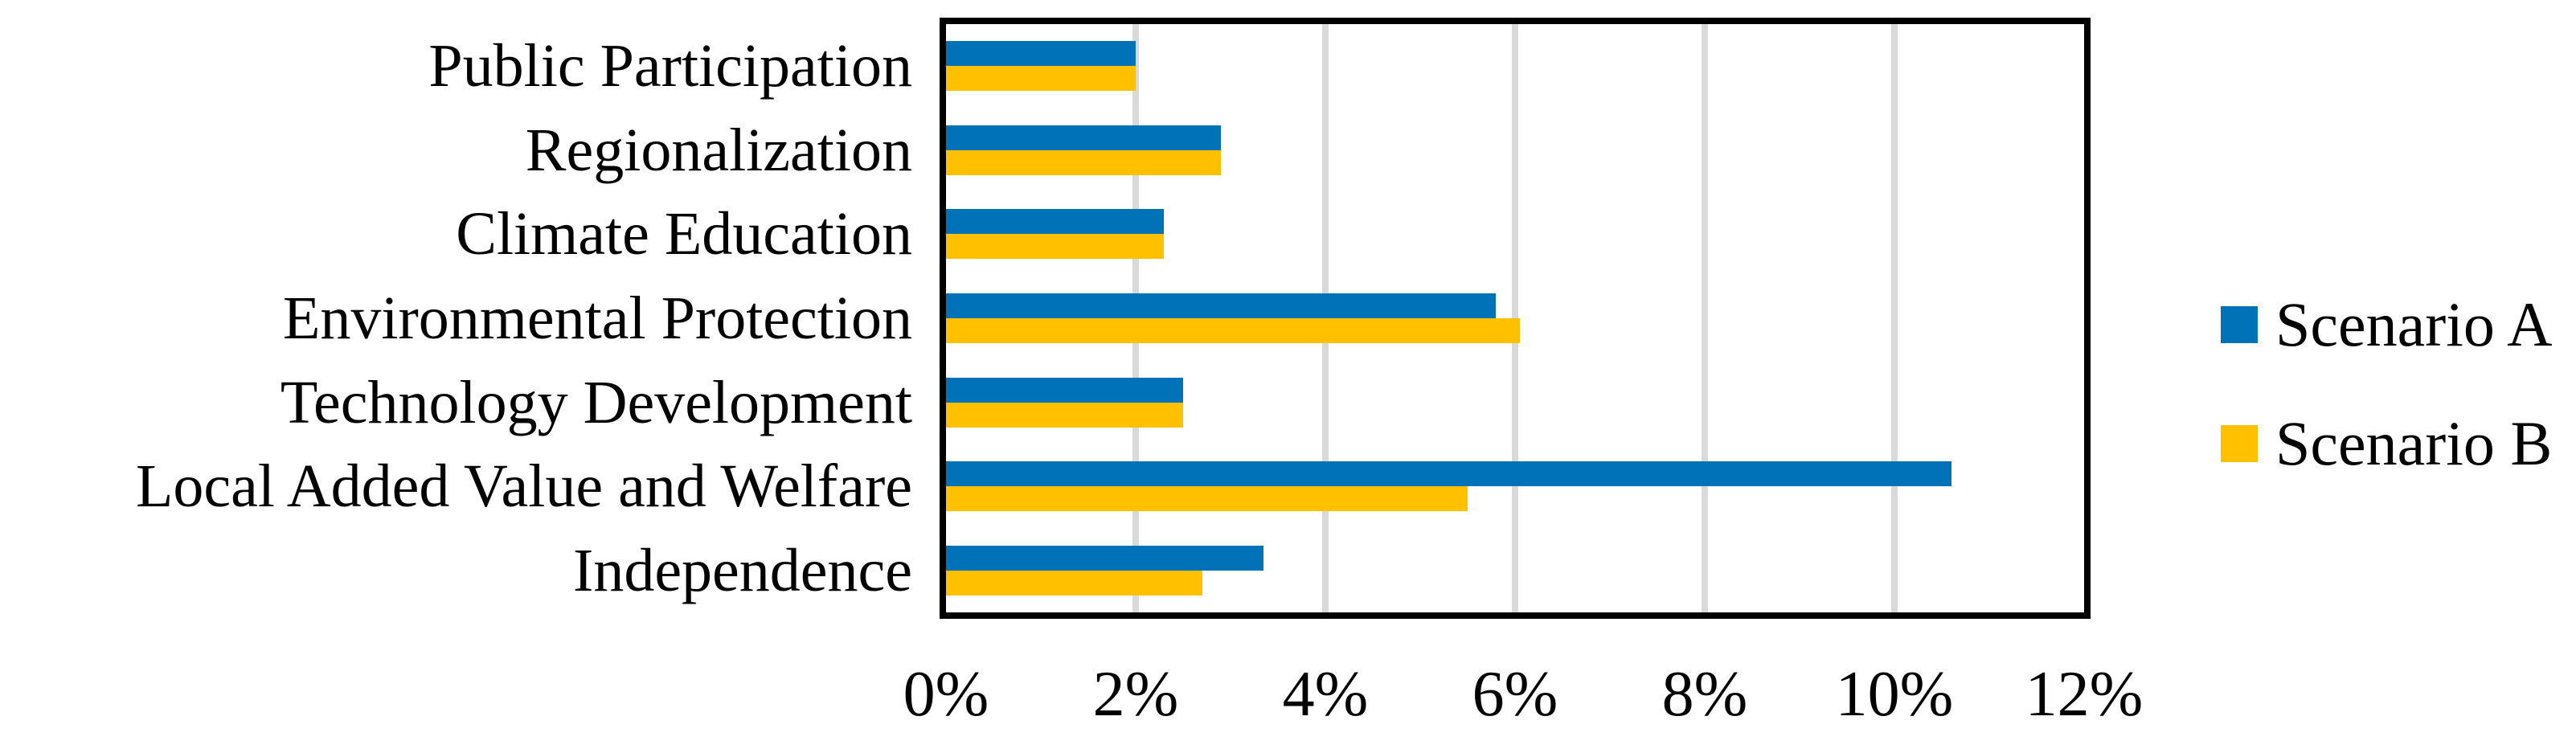 The height and width of the screenshot is (745, 2576). What do you see at coordinates (2239, 325) in the screenshot?
I see `scenario-a-swatch-icon` at bounding box center [2239, 325].